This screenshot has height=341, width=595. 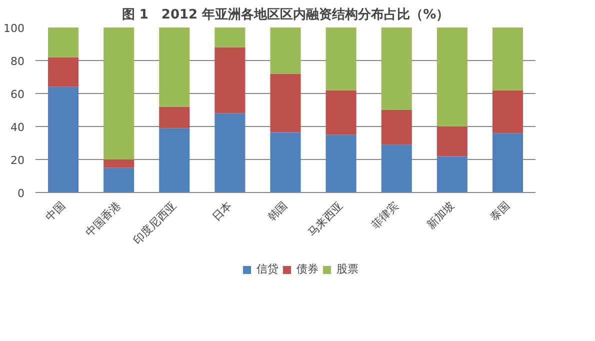 What do you see at coordinates (277, 211) in the screenshot?
I see `x-tick-label: 韩国` at bounding box center [277, 211].